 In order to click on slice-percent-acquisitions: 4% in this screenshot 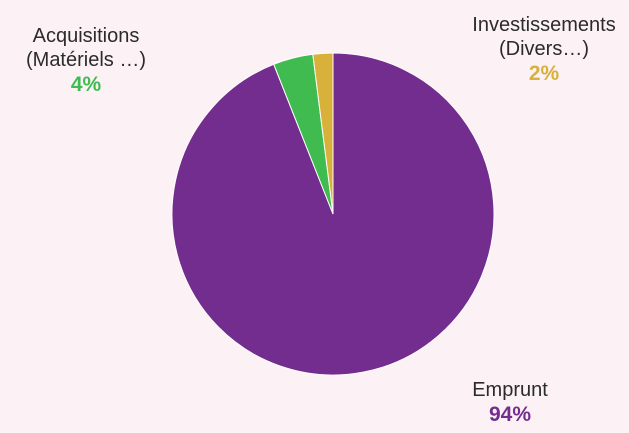, I will do `click(86, 84)`.